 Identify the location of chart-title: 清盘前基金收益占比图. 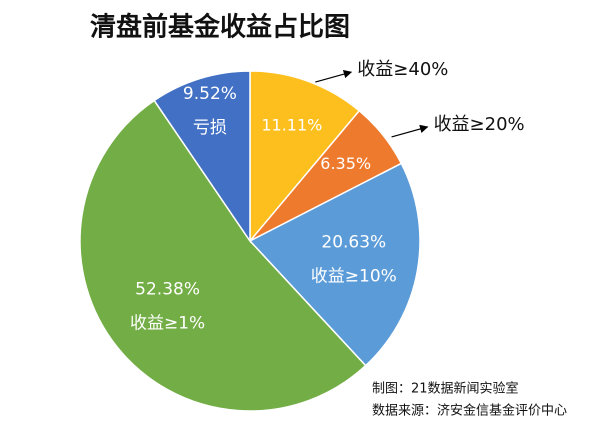
(220, 27).